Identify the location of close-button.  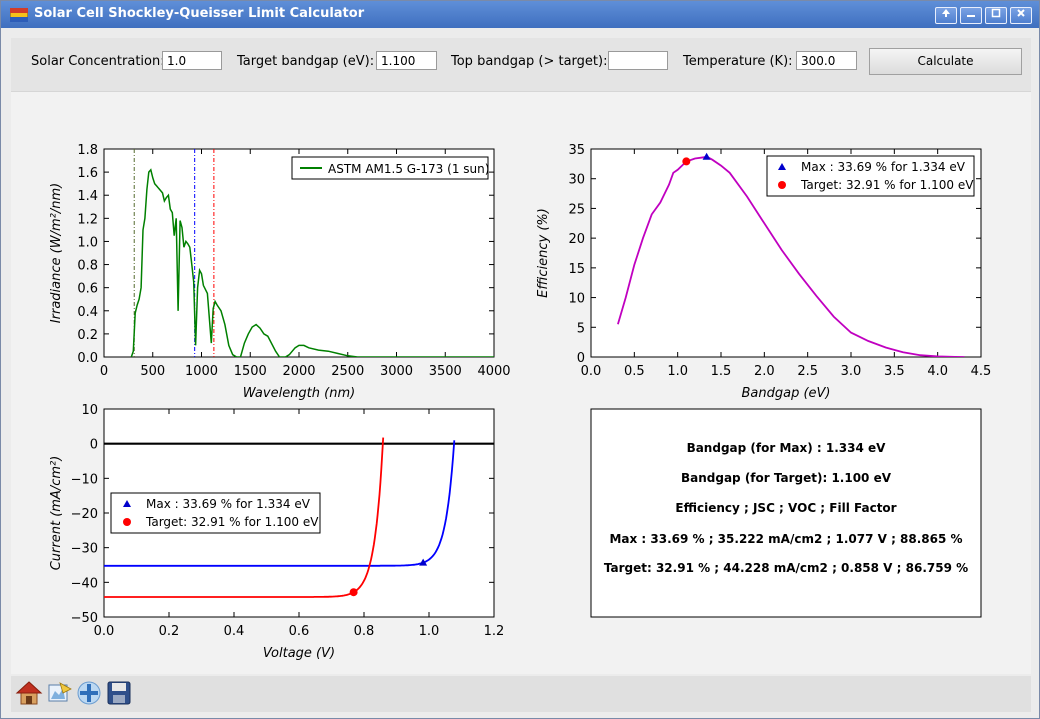
(1021, 15).